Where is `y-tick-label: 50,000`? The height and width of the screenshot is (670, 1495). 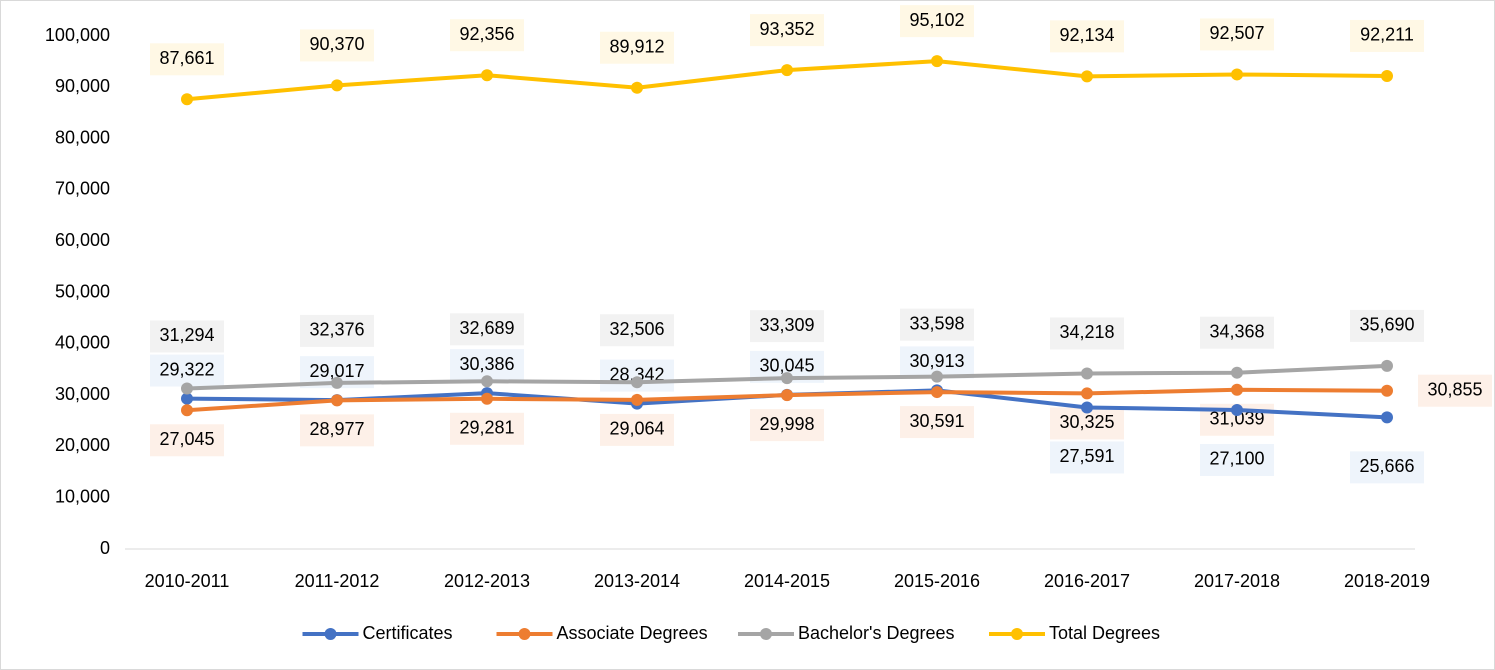 y-tick-label: 50,000 is located at coordinates (82, 291).